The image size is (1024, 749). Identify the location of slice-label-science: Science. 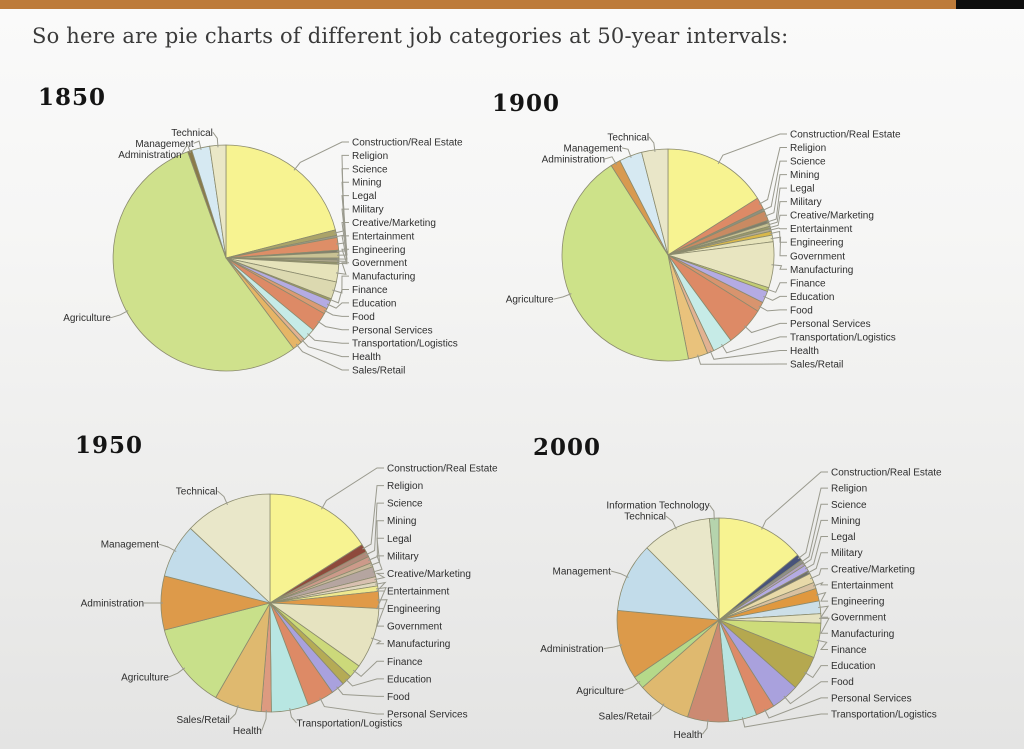
(405, 504).